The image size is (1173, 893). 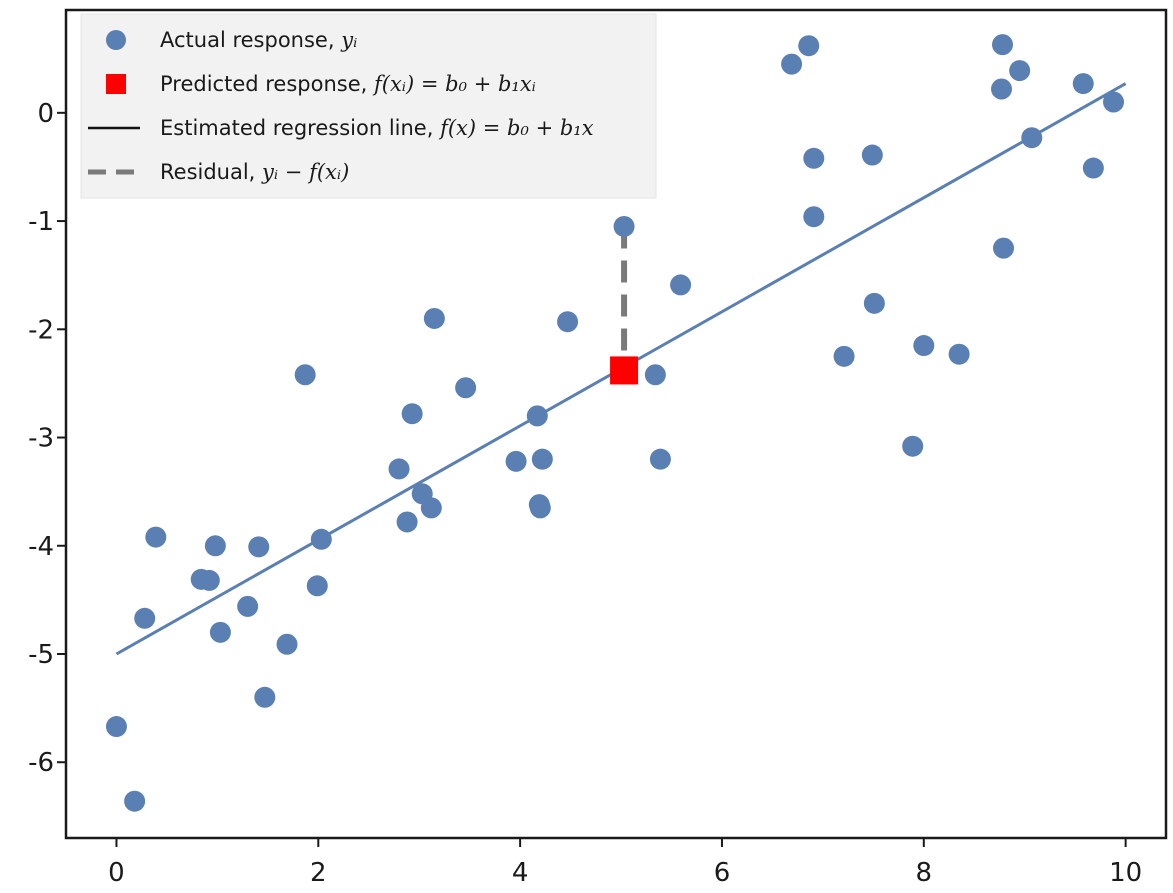 I want to click on y-tick-label: -2, so click(x=41, y=330).